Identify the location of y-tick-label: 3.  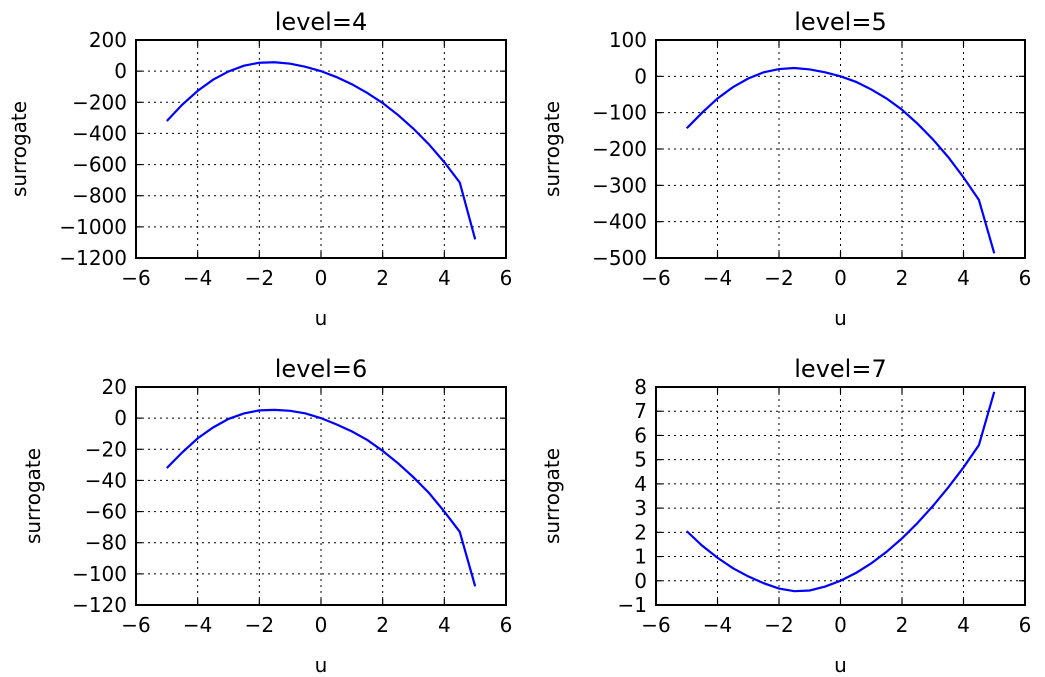
(640, 508).